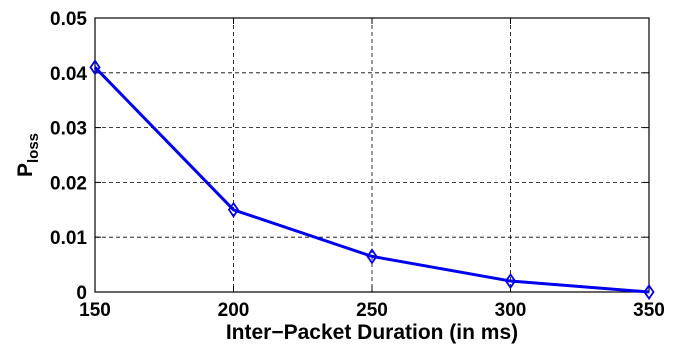 The width and height of the screenshot is (683, 347). Describe the element at coordinates (68, 19) in the screenshot. I see `y-tick-label: 0.05` at that location.